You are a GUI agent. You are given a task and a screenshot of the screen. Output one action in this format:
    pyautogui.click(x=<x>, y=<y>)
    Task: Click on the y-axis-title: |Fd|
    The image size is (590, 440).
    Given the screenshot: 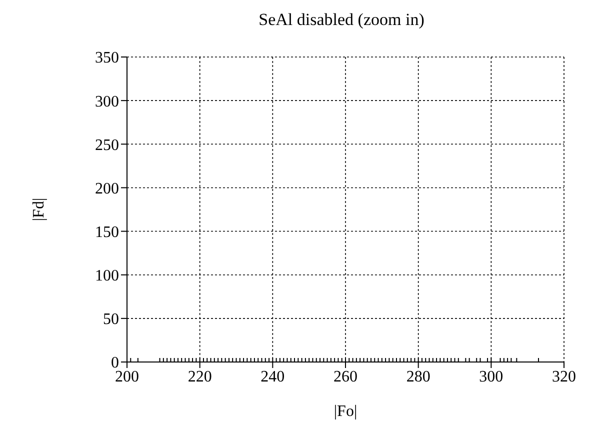 What is the action you would take?
    pyautogui.click(x=39, y=210)
    